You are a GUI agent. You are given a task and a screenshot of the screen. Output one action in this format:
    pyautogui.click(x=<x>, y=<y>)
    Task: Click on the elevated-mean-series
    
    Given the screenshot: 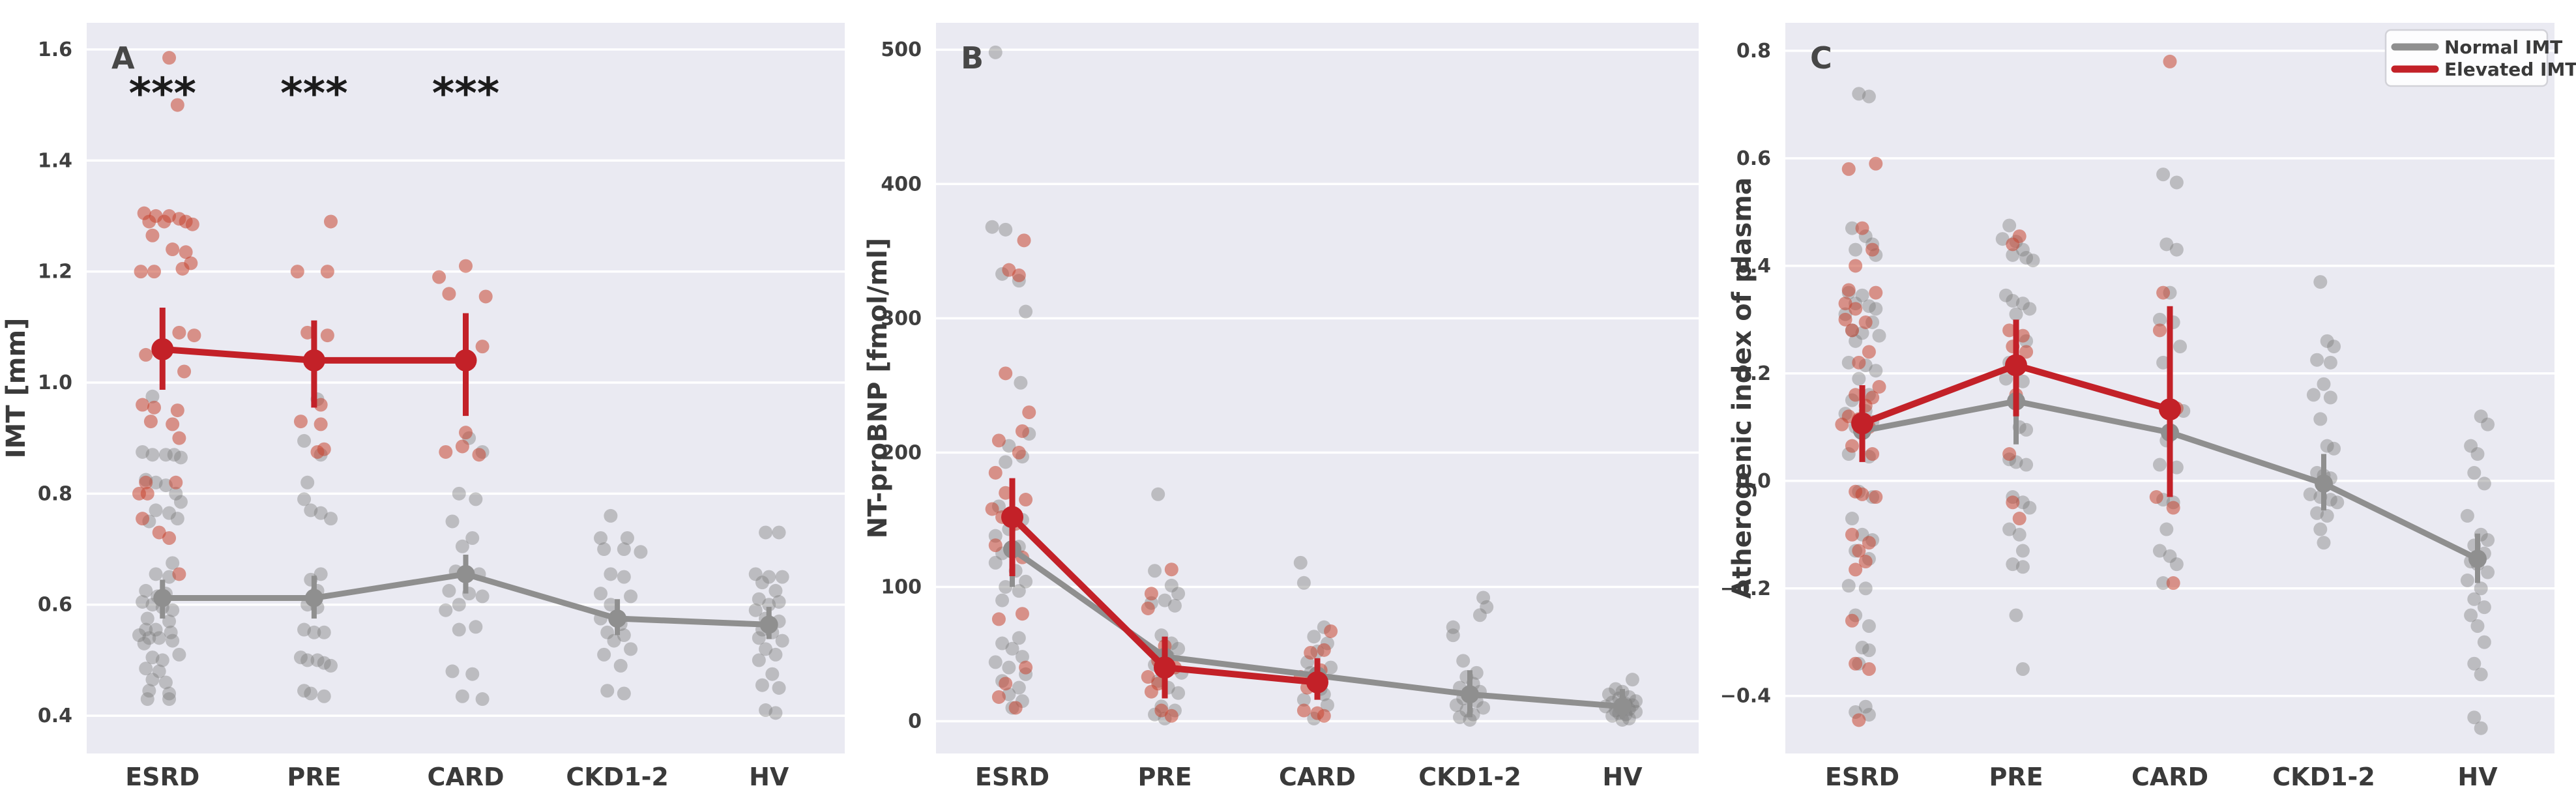 What is the action you would take?
    pyautogui.click(x=314, y=361)
    